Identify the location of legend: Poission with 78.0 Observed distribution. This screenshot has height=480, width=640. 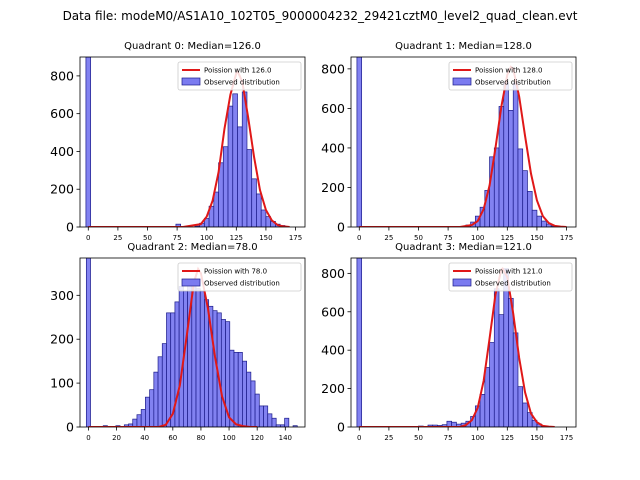
(239, 277).